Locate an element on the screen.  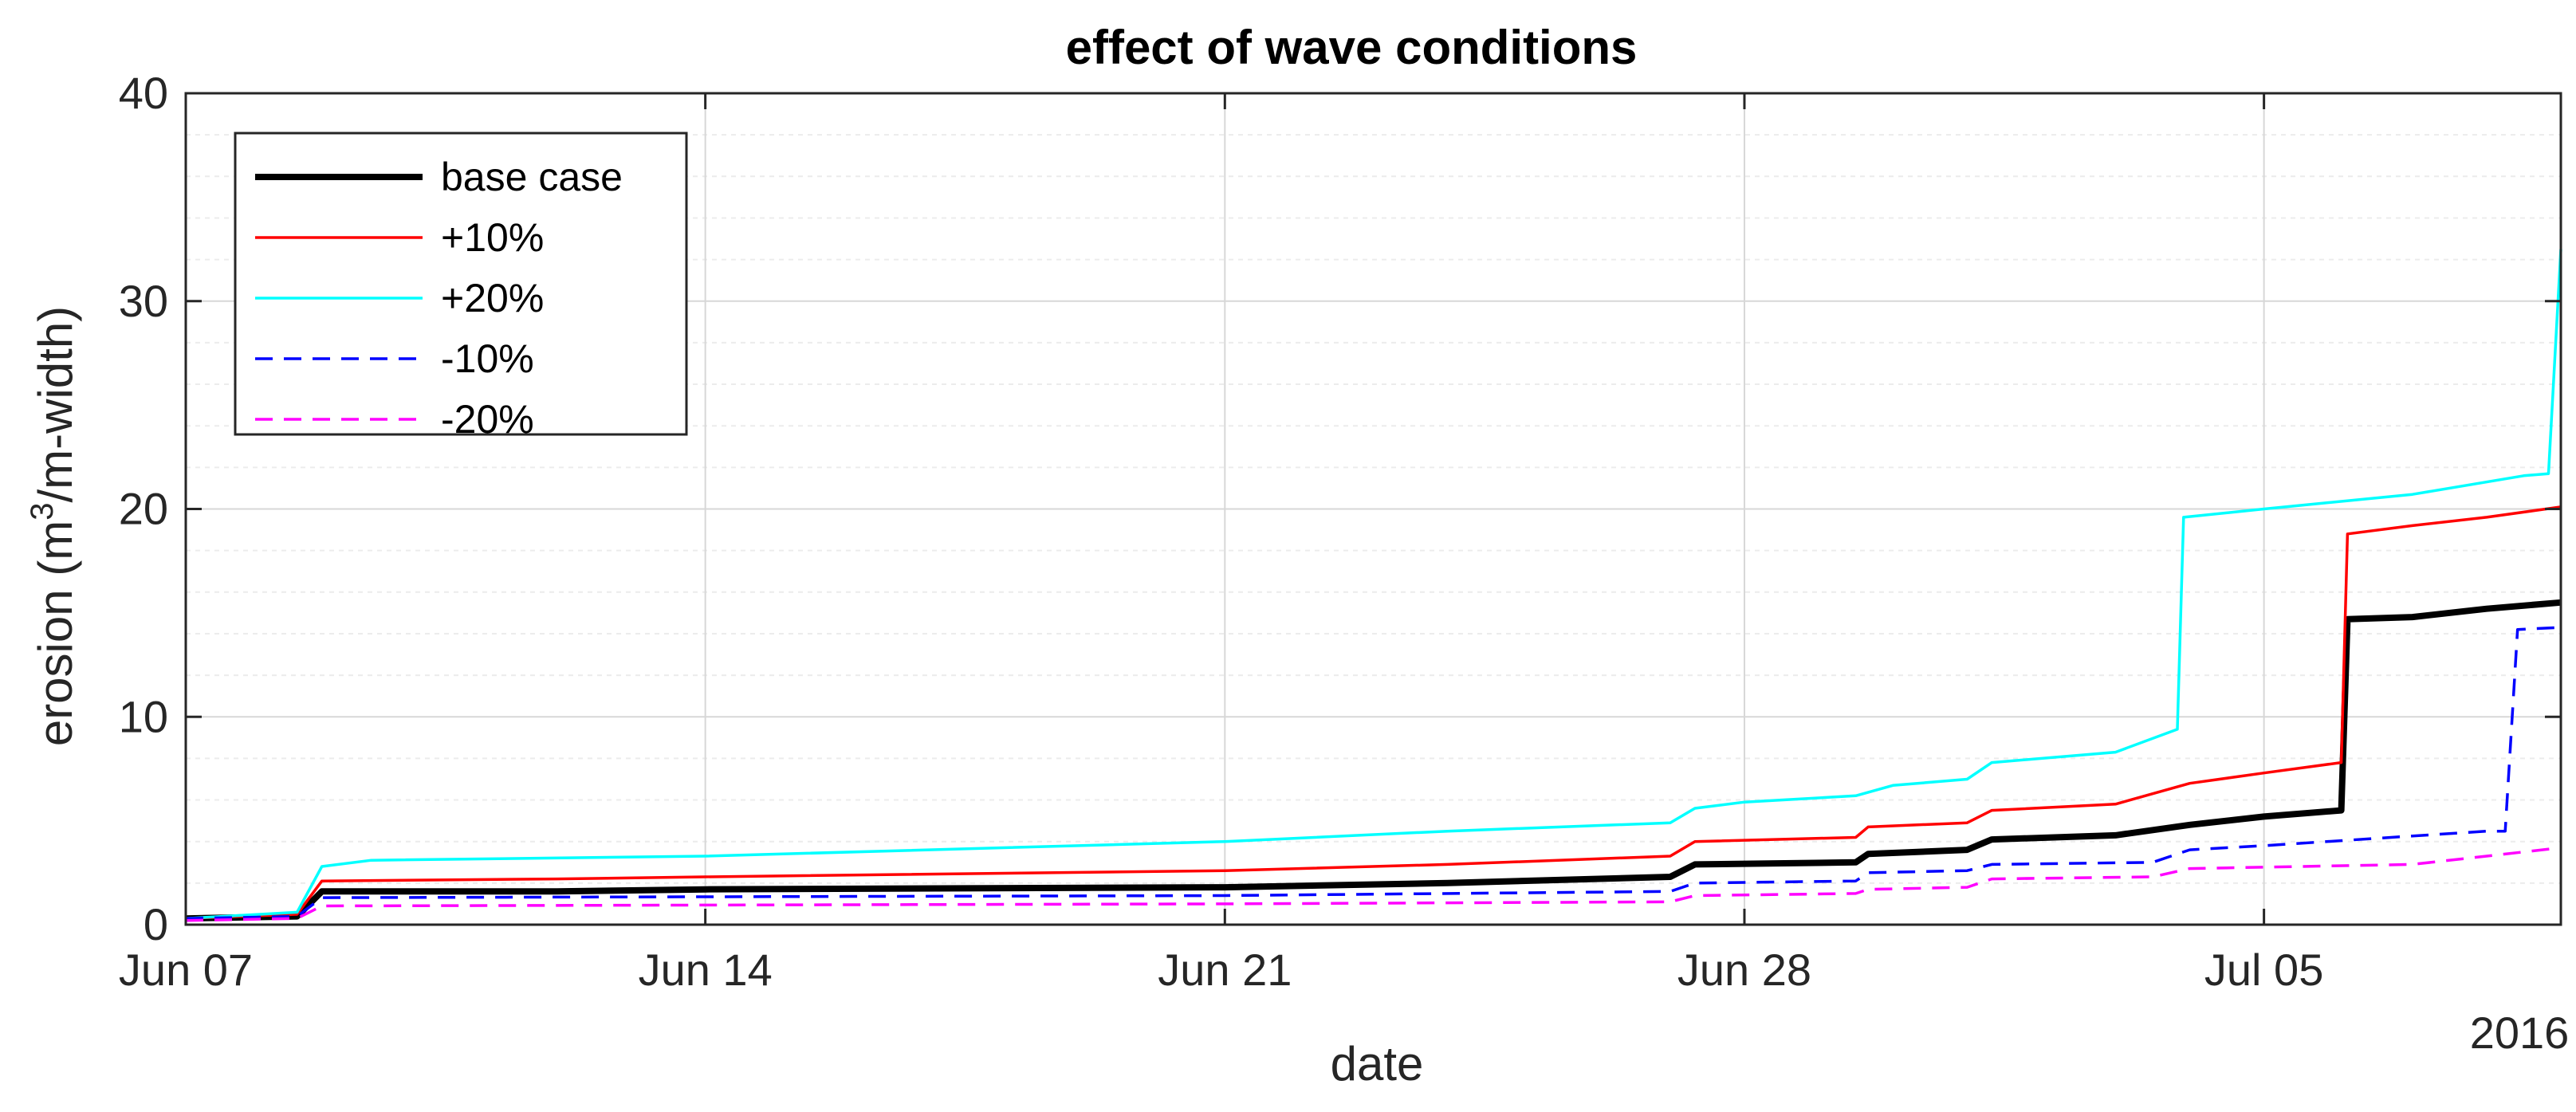
x-tick-label: Jun 14 is located at coordinates (706, 970).